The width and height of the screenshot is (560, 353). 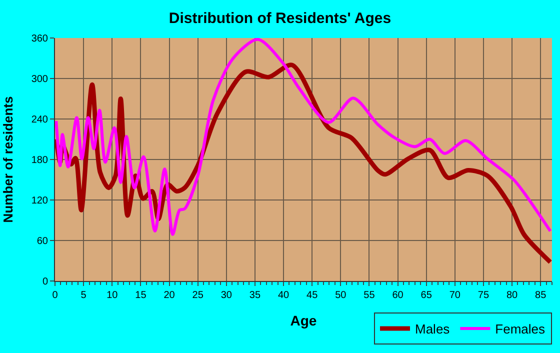 I want to click on x-tick-label: 45, so click(x=312, y=295).